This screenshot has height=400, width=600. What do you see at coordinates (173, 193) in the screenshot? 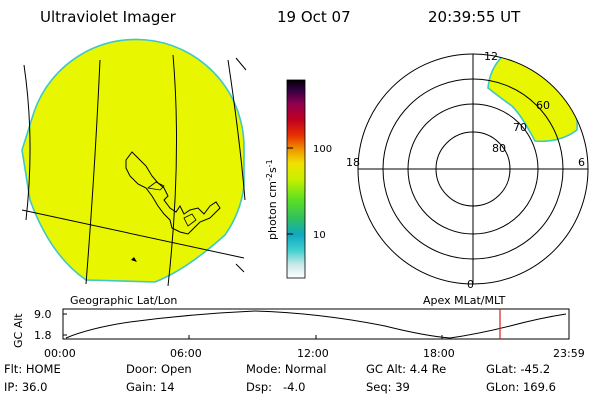
I see `coastline` at bounding box center [173, 193].